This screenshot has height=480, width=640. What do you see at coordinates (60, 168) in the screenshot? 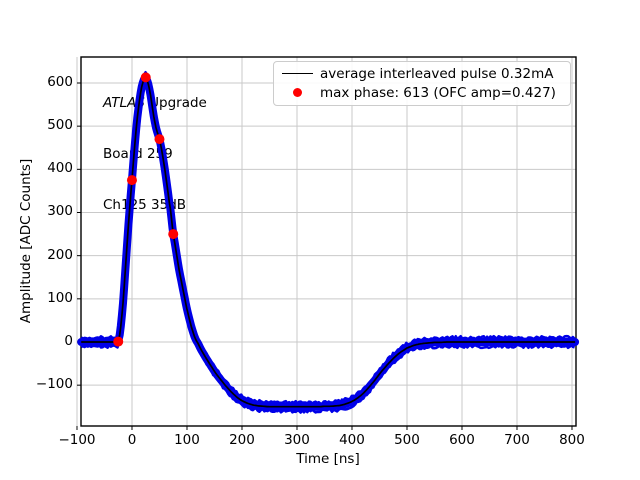
I see `y-tick-label: 400` at bounding box center [60, 168].